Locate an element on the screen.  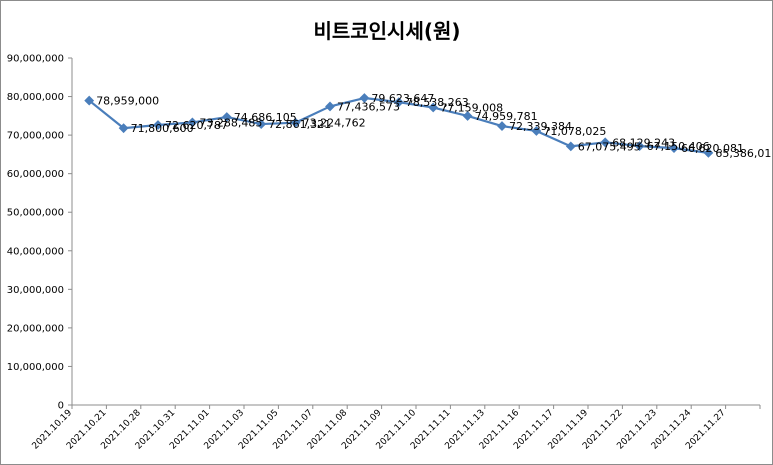
data-label: 79,623,647 is located at coordinates (402, 98).